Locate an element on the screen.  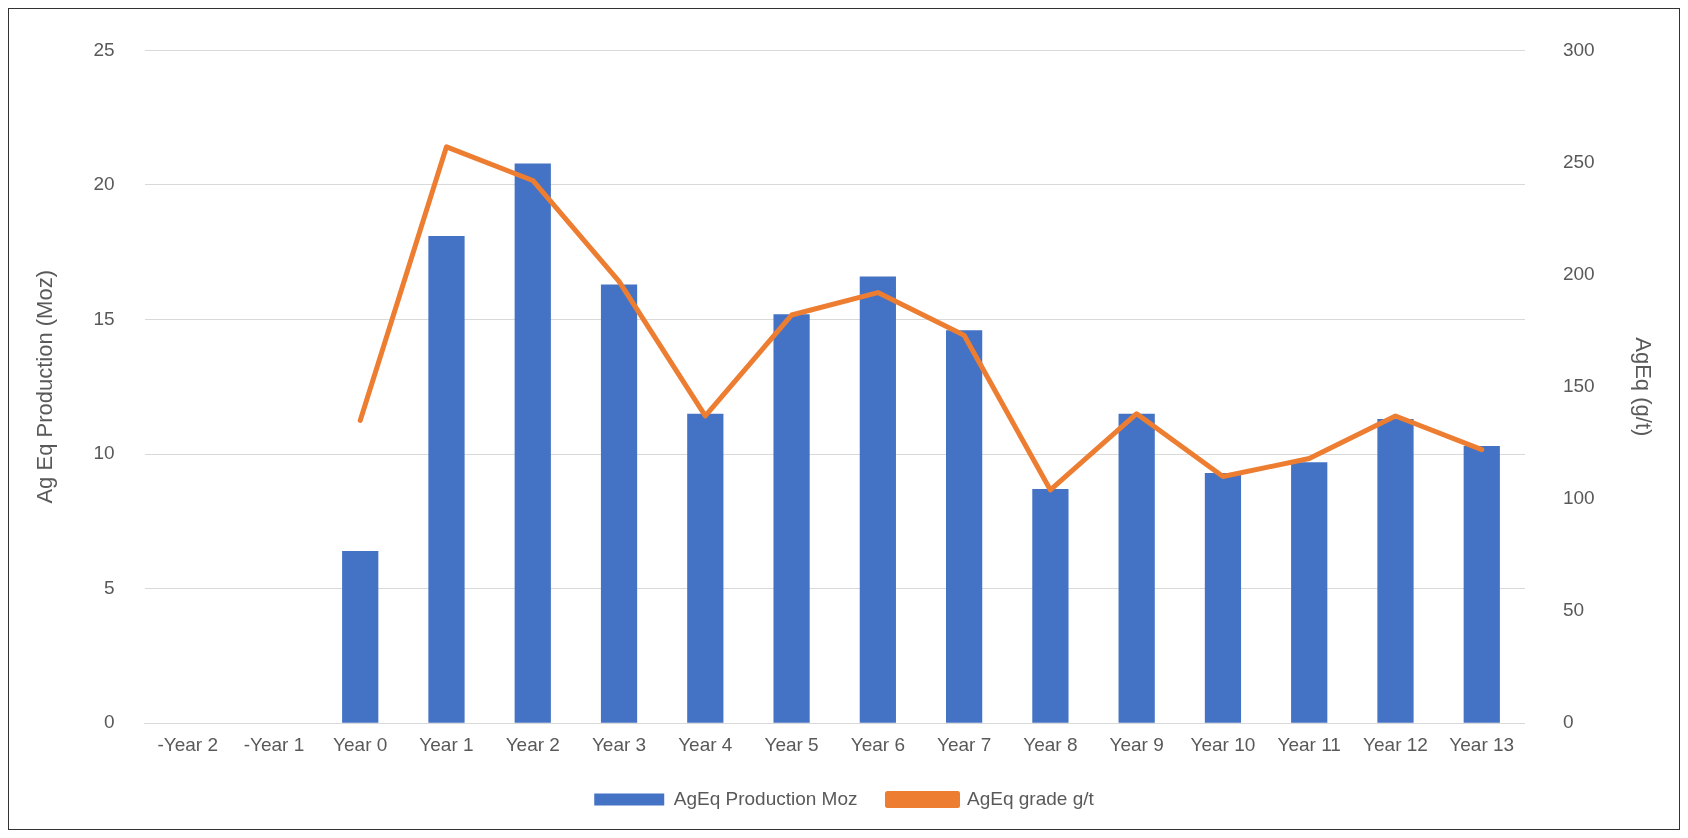
y2-tick-label: 150 is located at coordinates (1578, 386).